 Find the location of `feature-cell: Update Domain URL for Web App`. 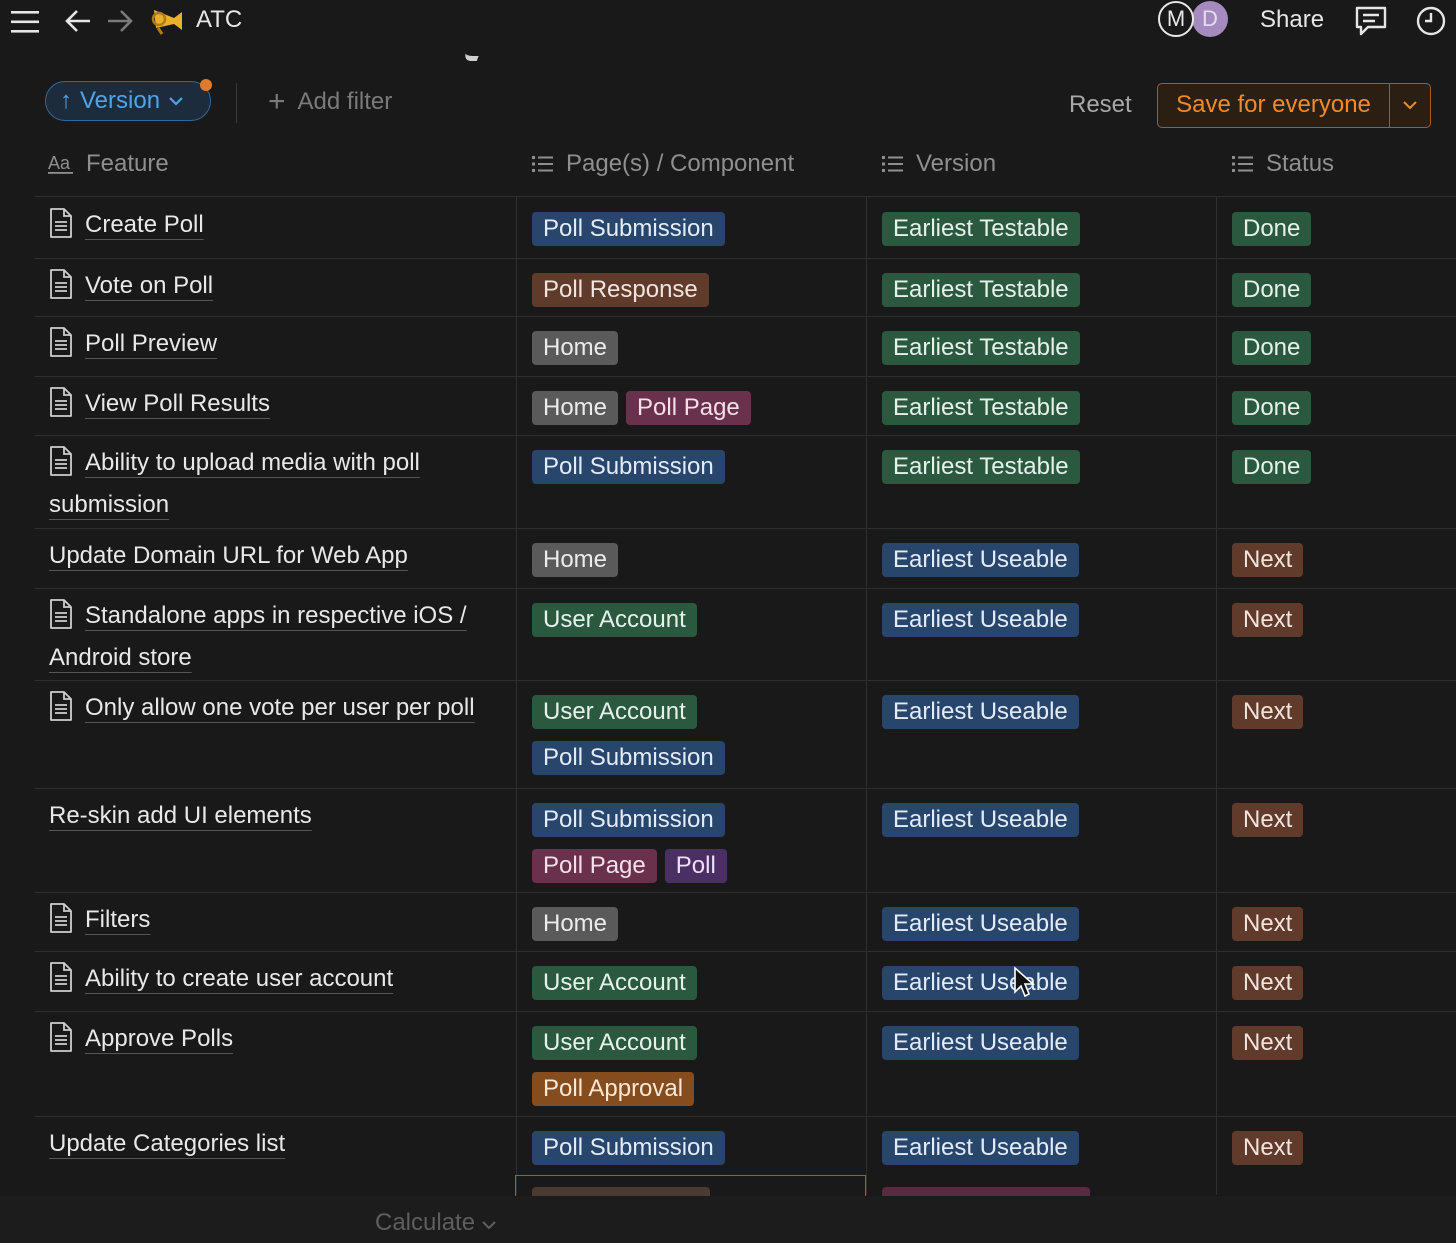

feature-cell: Update Domain URL for Web App is located at coordinates (274, 556).